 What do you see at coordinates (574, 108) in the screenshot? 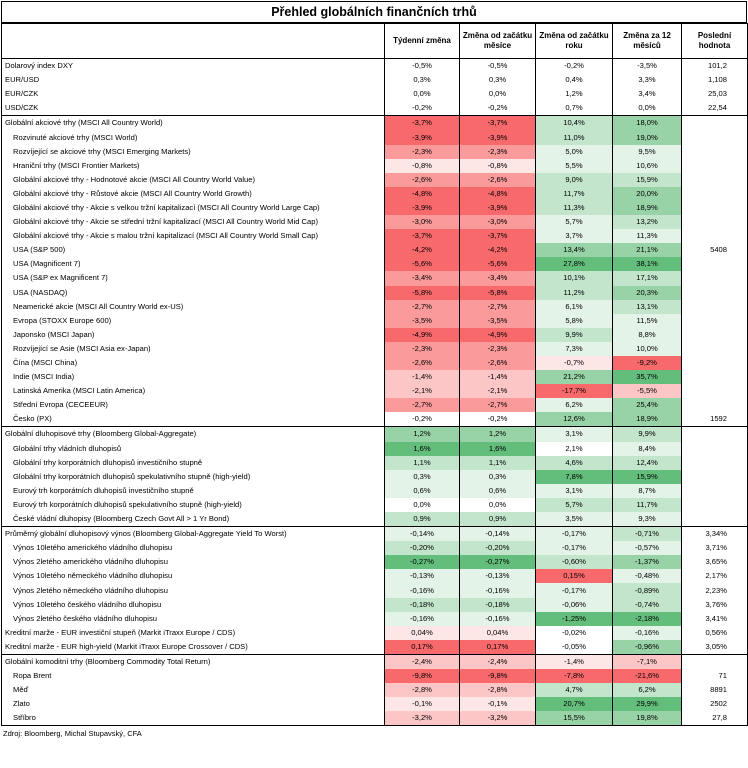
I see `ytd-change-cell: 0,7%` at bounding box center [574, 108].